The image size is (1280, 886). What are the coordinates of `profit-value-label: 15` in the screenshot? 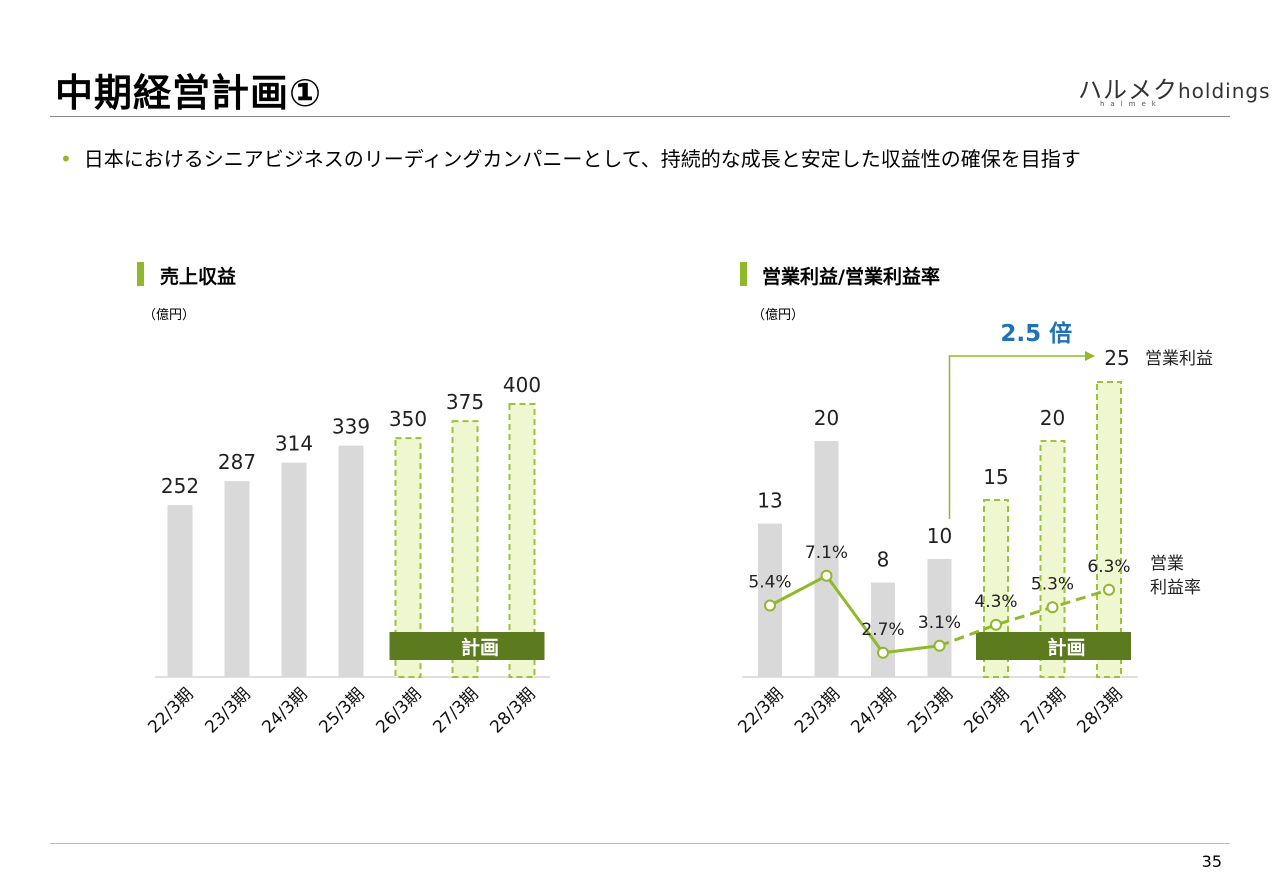 It's located at (995, 477).